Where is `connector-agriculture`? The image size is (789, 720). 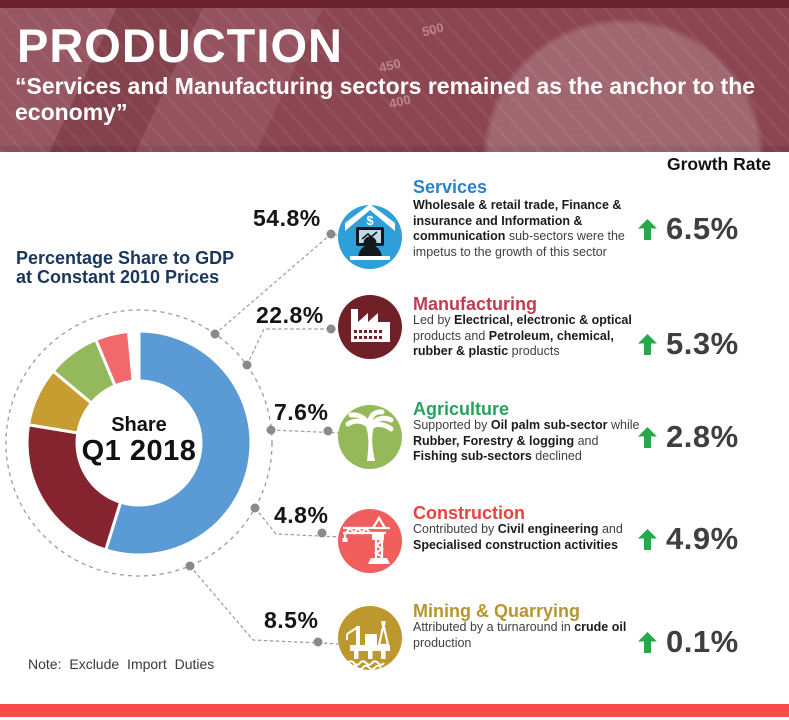 connector-agriculture is located at coordinates (306, 431).